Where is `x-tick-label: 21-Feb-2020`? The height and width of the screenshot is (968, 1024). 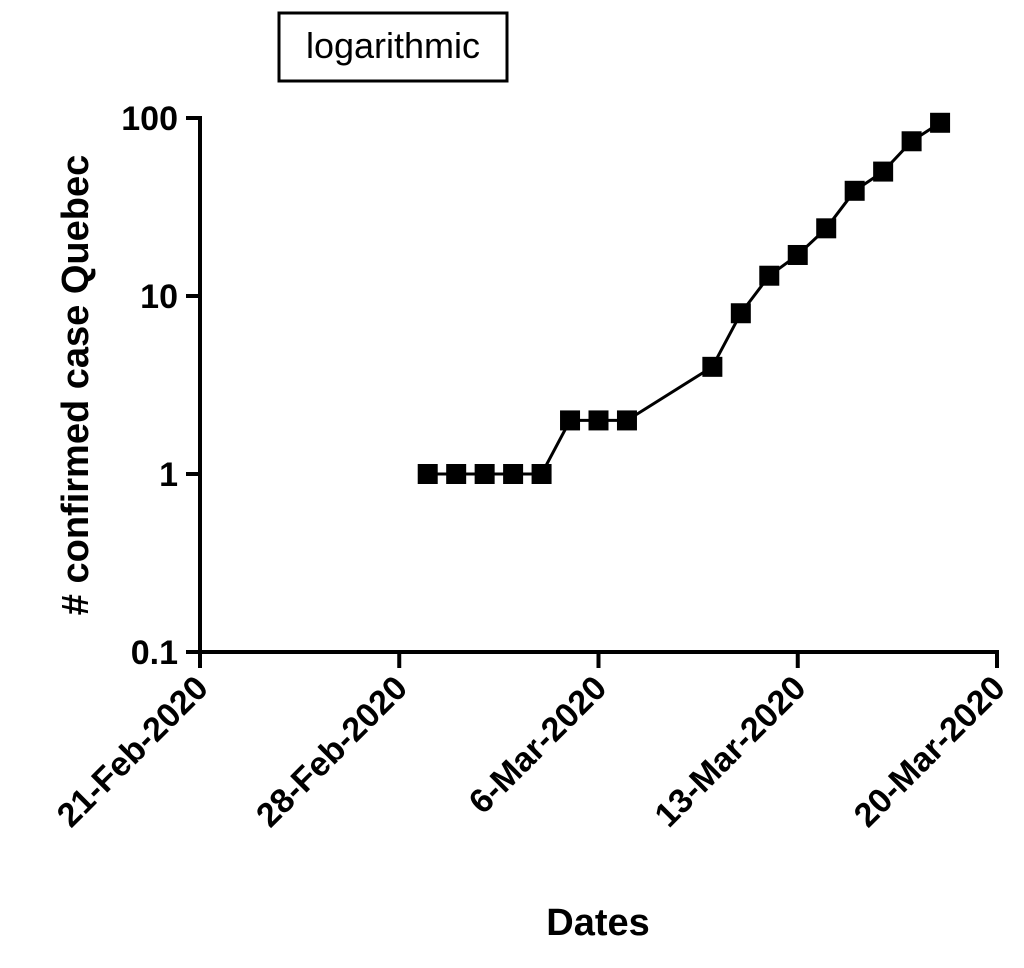
x-tick-label: 21-Feb-2020 is located at coordinates (133, 752).